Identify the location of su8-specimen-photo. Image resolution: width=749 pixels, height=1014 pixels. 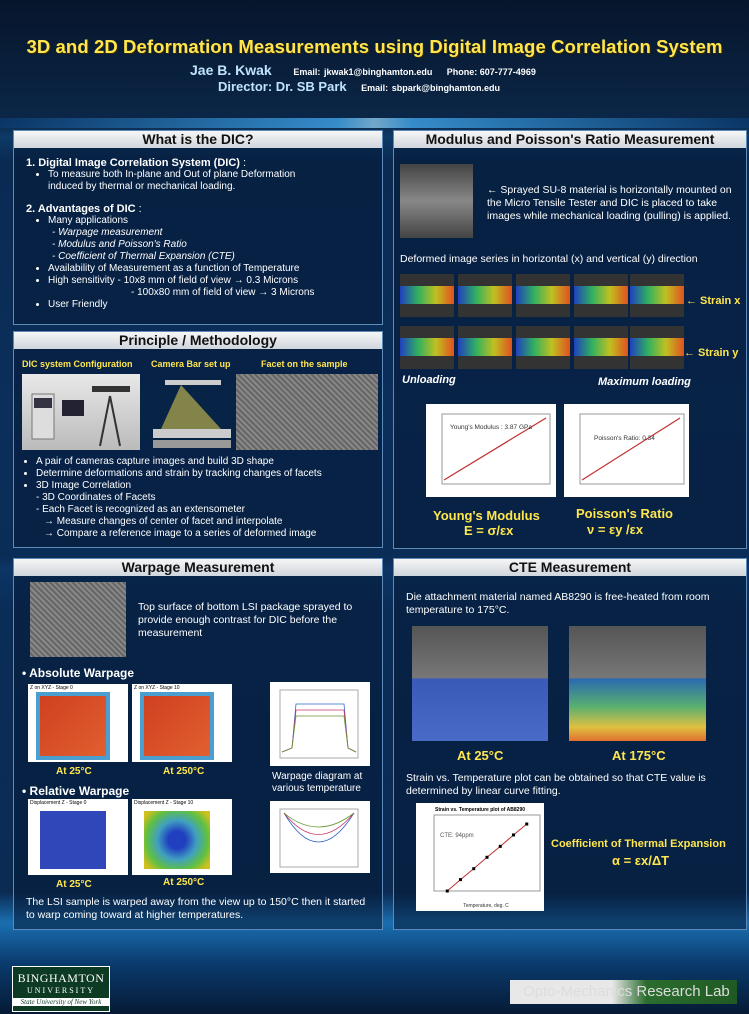
(436, 201).